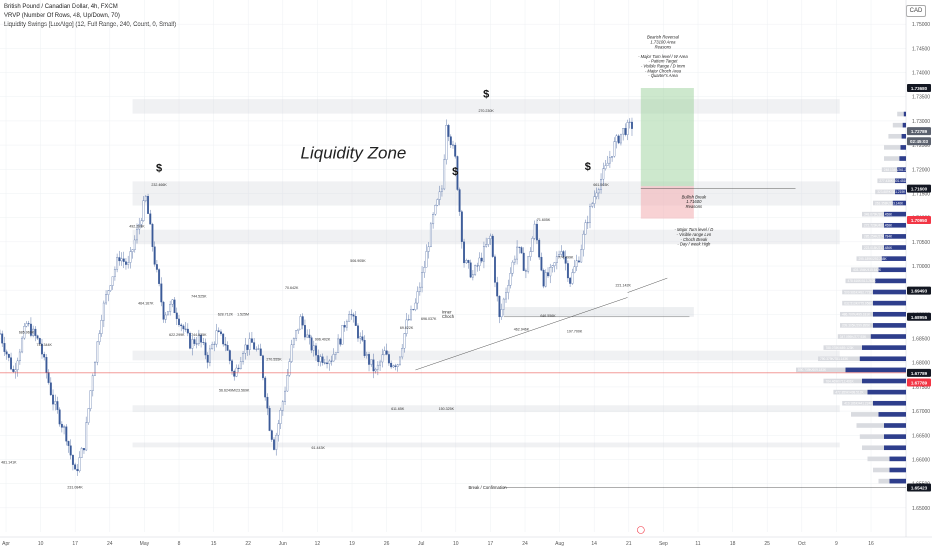 The height and width of the screenshot is (550, 932). Describe the element at coordinates (146, 304) in the screenshot. I see `swing-volume-label: 464.167K` at that location.